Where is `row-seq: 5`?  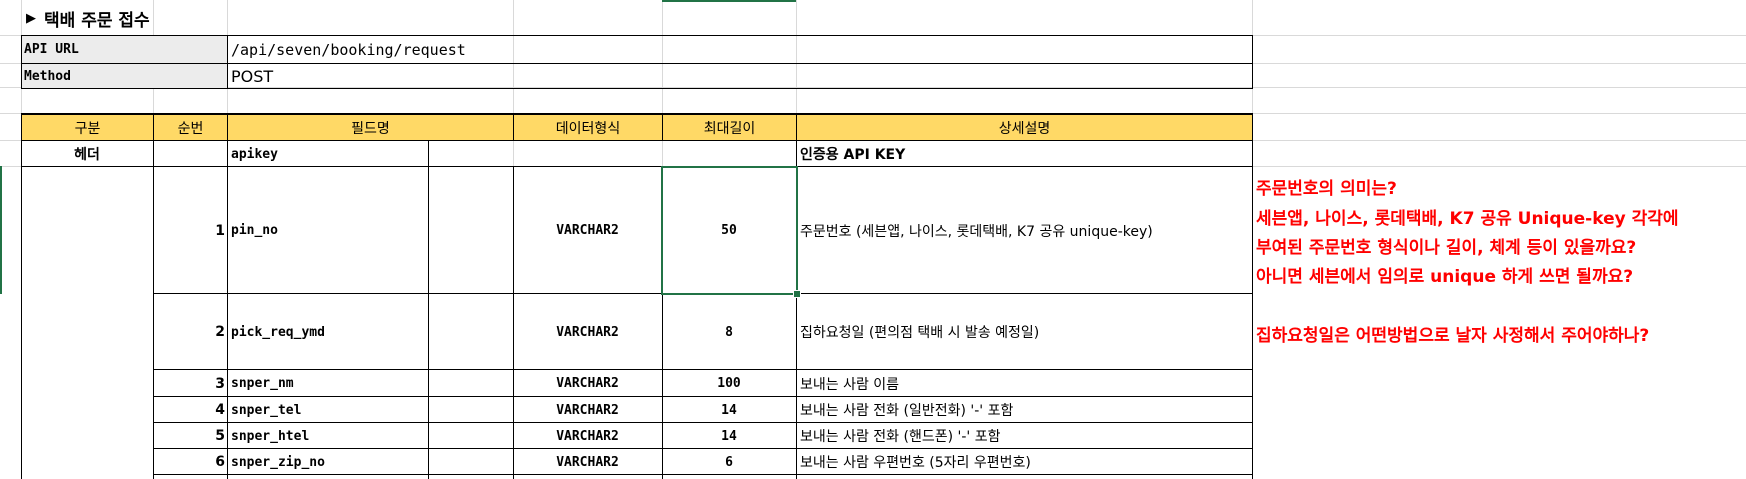 row-seq: 5 is located at coordinates (220, 436).